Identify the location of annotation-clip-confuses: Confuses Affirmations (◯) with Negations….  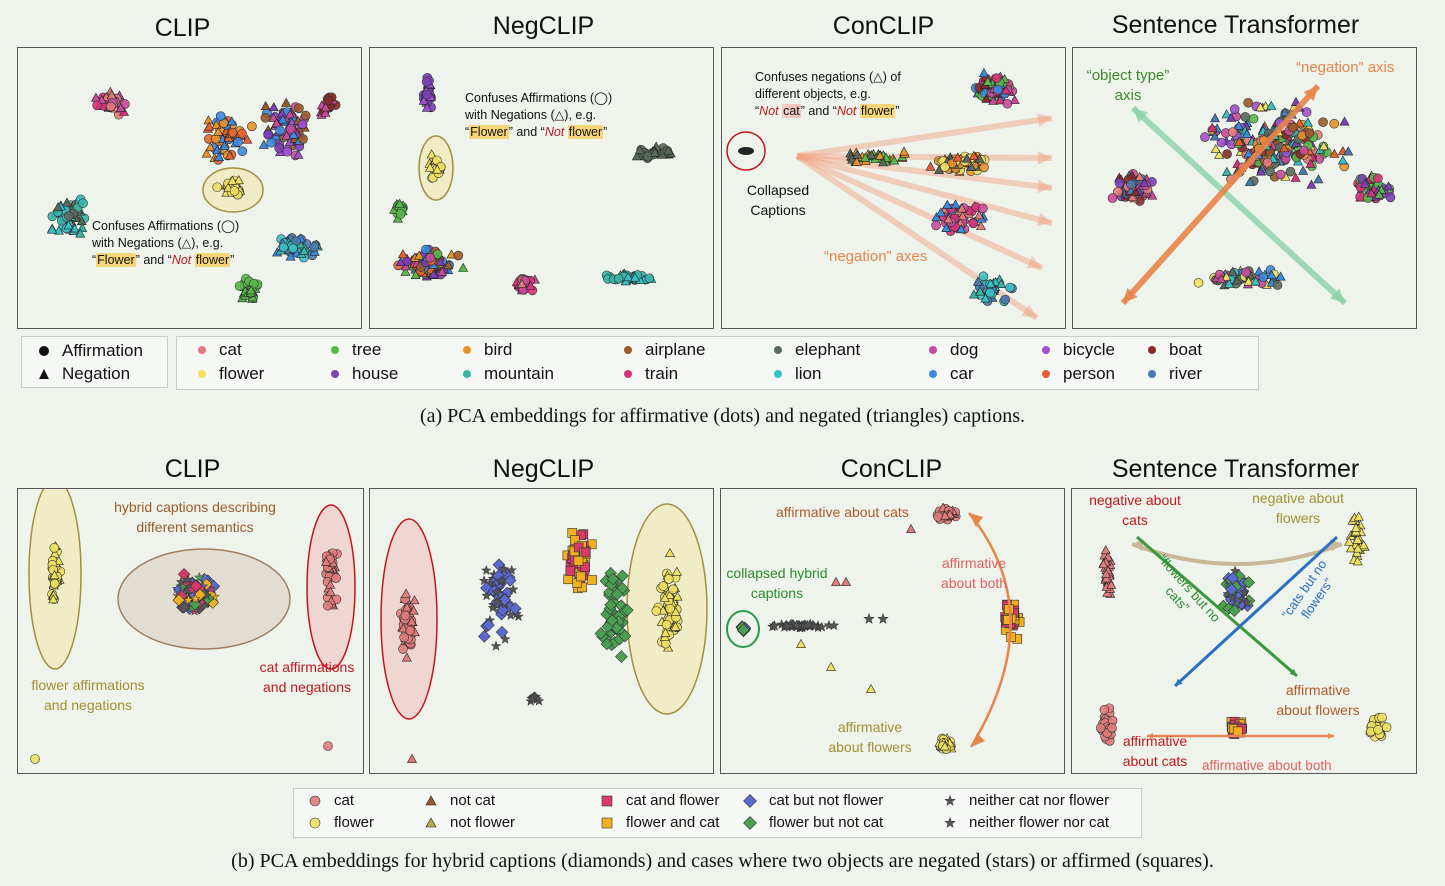
(166, 243).